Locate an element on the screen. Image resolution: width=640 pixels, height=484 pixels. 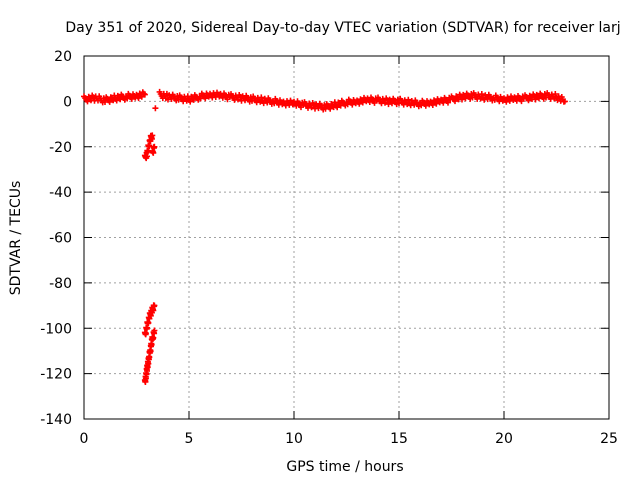
y-tick-label: -120 is located at coordinates (56, 375).